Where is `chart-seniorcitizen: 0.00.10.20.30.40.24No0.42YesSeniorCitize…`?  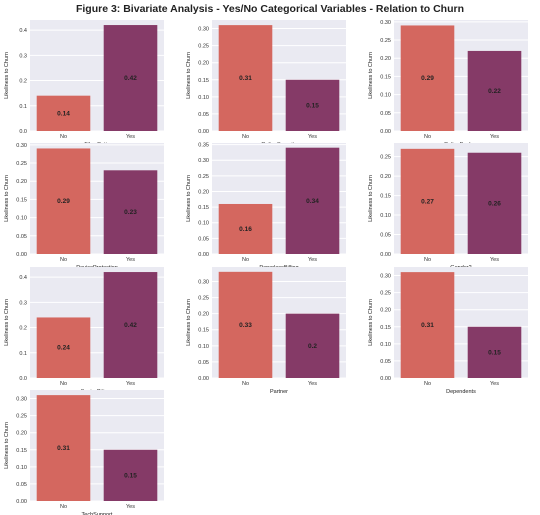
chart-seniorcitizen: 0.00.10.20.30.40.24No0.42YesSeniorCitize… is located at coordinates (84, 331).